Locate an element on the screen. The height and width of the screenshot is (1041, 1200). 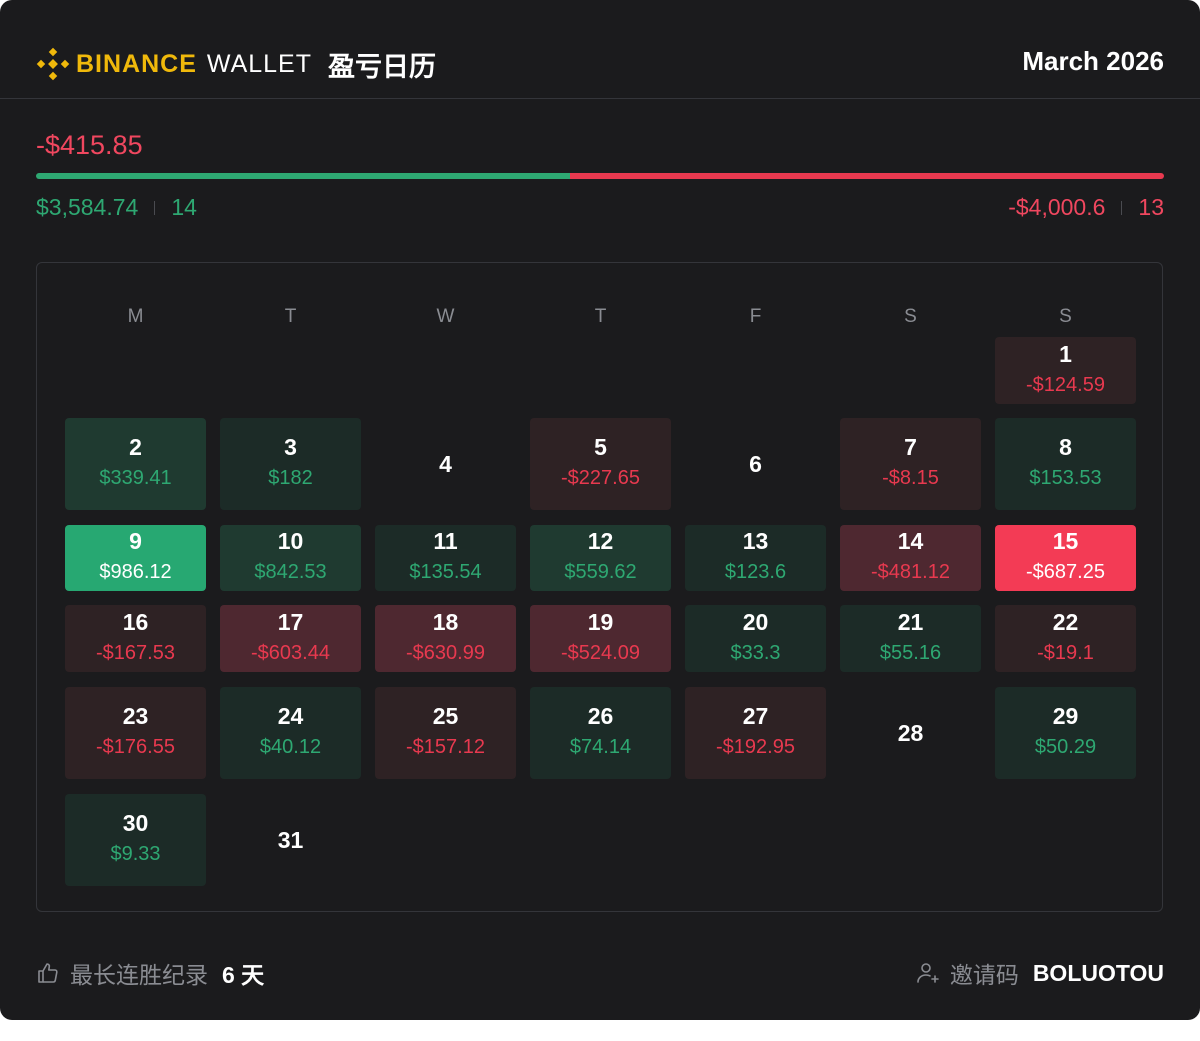
day-pnl: $153.53 is located at coordinates (1065, 478).